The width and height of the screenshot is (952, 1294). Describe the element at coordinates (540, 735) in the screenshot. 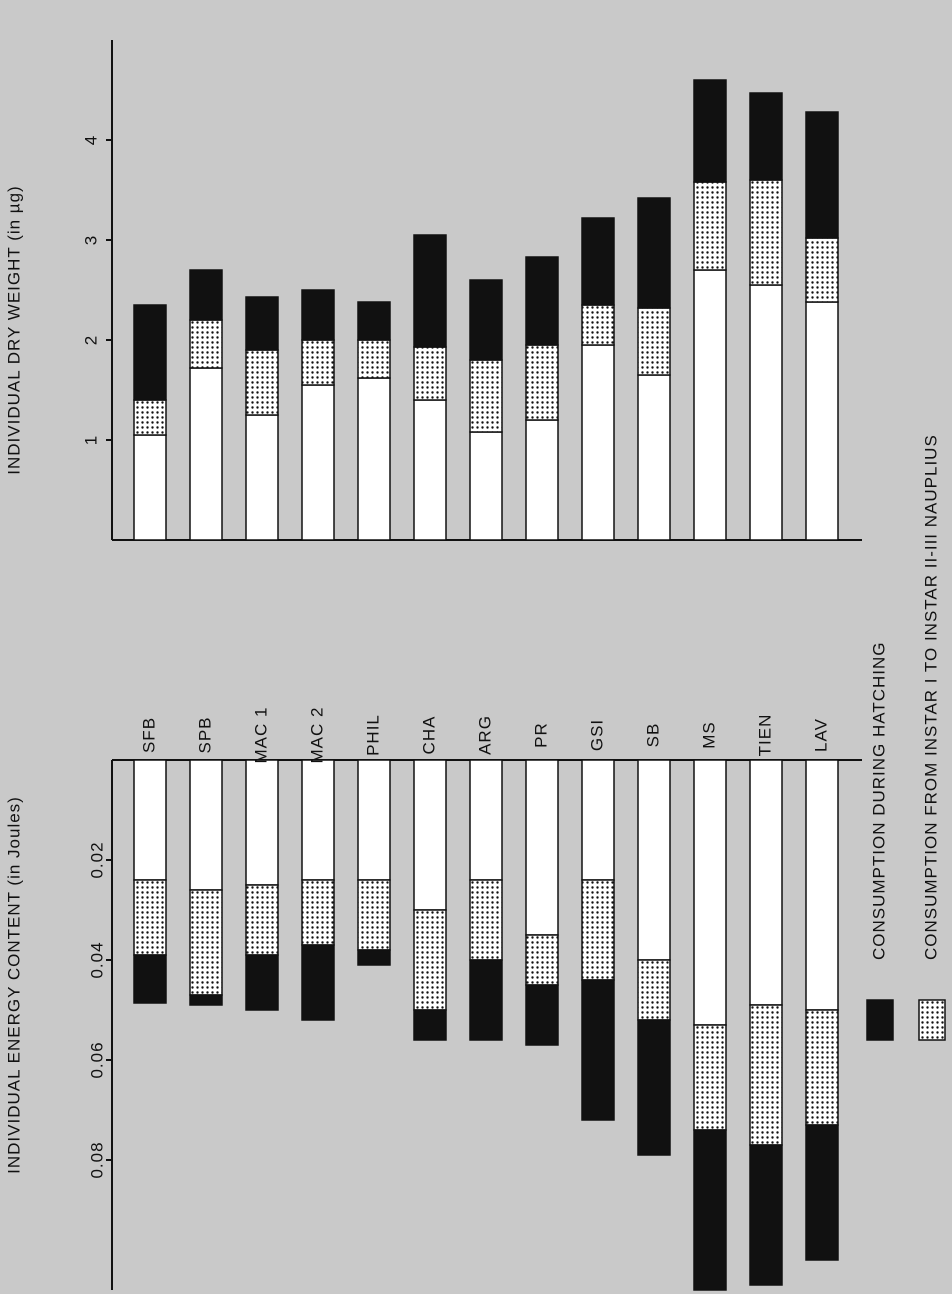

I see `category-label: PR` at that location.